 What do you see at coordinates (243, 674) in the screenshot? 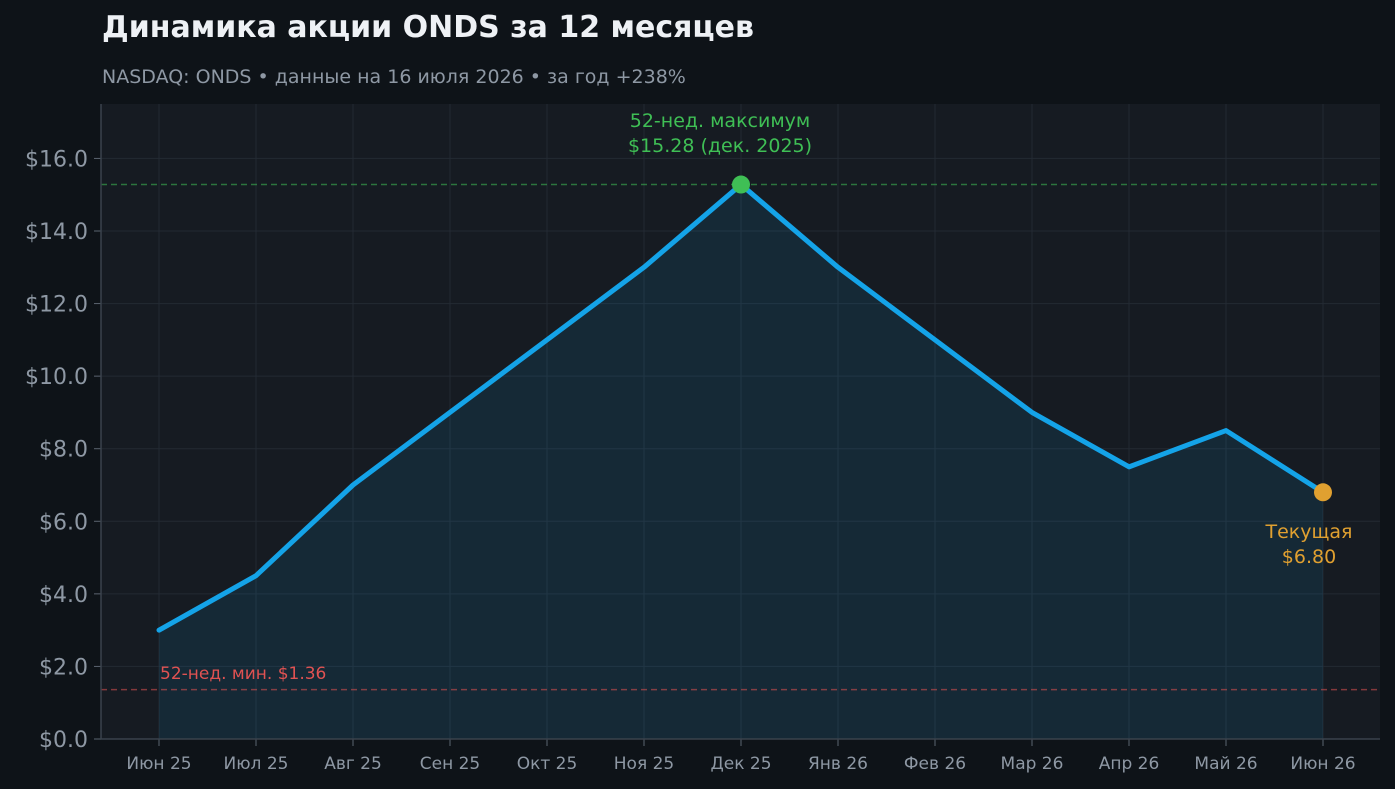
I see `low-annotation: 52-нед. мин. $1.36` at bounding box center [243, 674].